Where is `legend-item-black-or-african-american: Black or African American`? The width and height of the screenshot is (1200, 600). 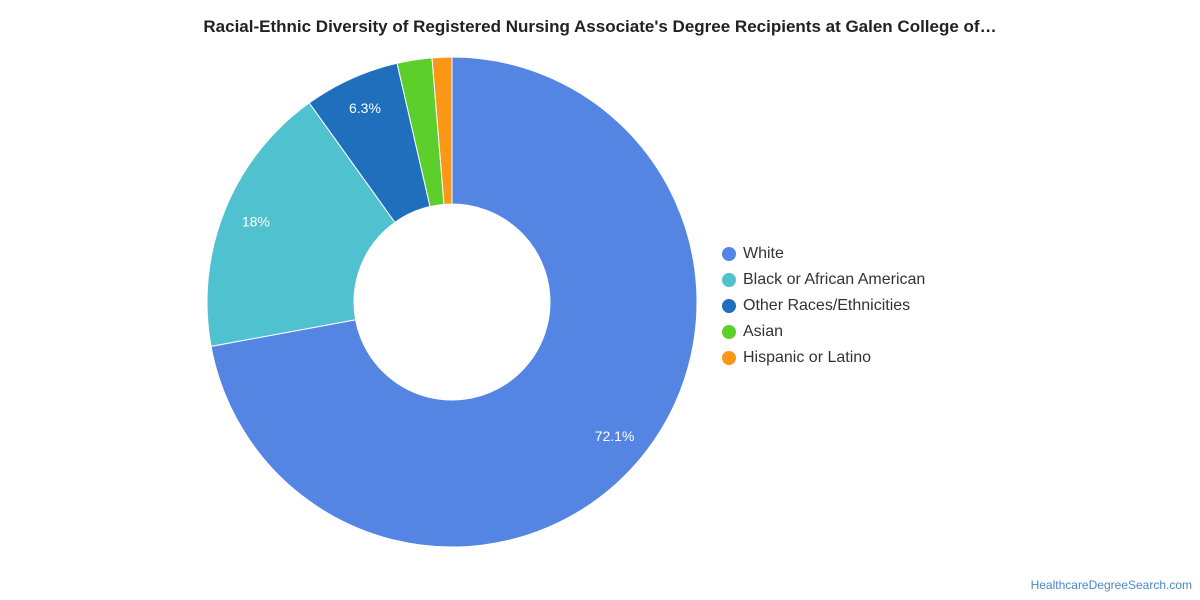
legend-item-black-or-african-american: Black or African American is located at coordinates (823, 280).